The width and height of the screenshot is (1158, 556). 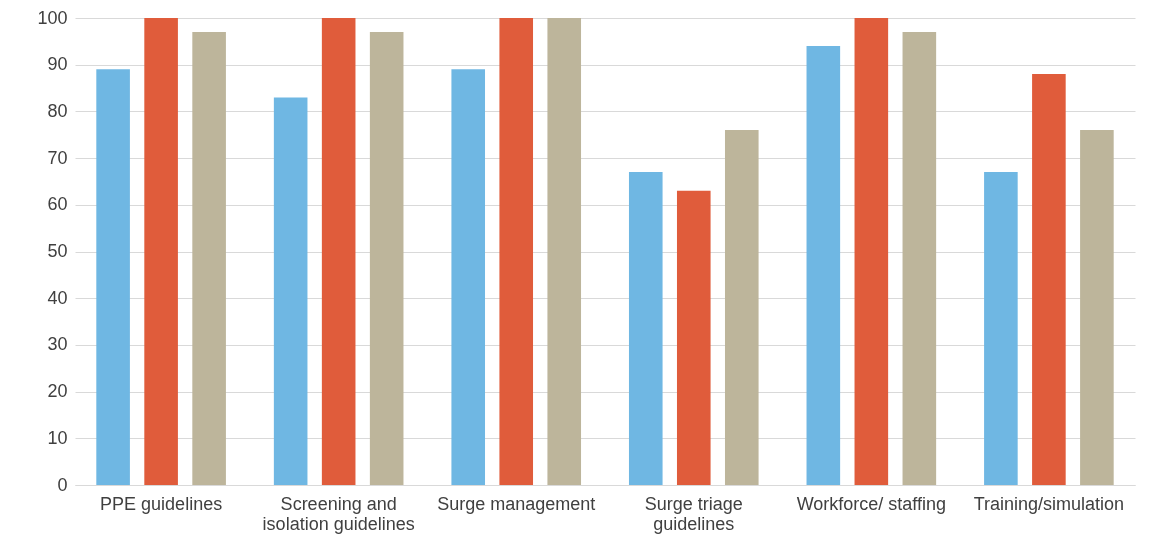 What do you see at coordinates (516, 503) in the screenshot?
I see `x-tick-label: Surge management` at bounding box center [516, 503].